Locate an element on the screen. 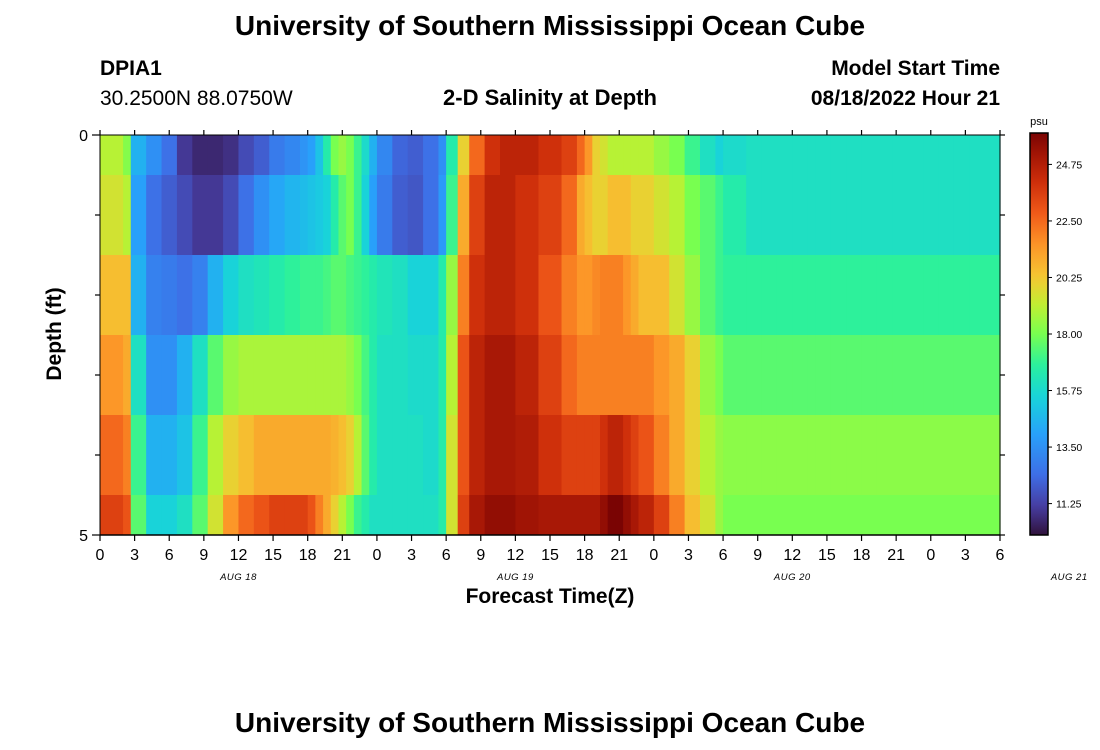 Image resolution: width=1100 pixels, height=750 pixels. model-start-label: Model Start Time is located at coordinates (915, 68).